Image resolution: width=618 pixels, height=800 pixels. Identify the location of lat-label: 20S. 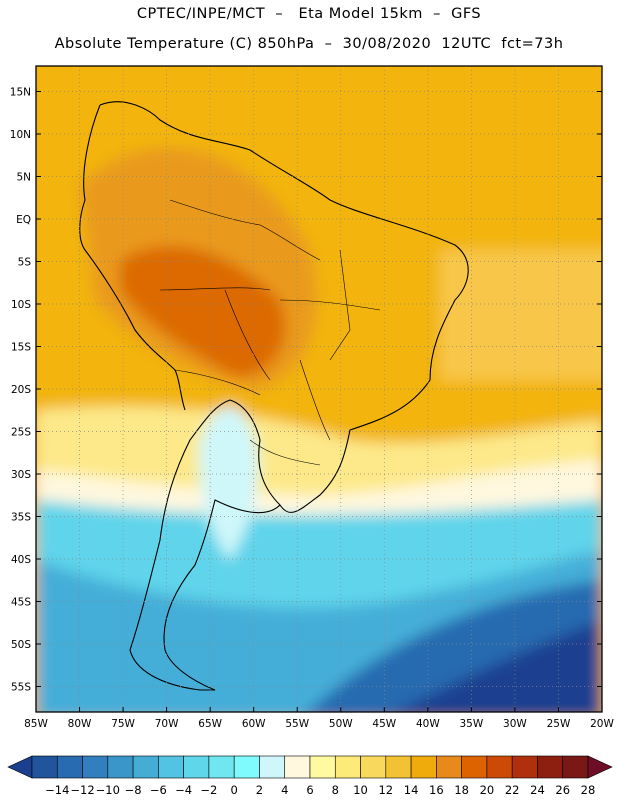
(21, 390).